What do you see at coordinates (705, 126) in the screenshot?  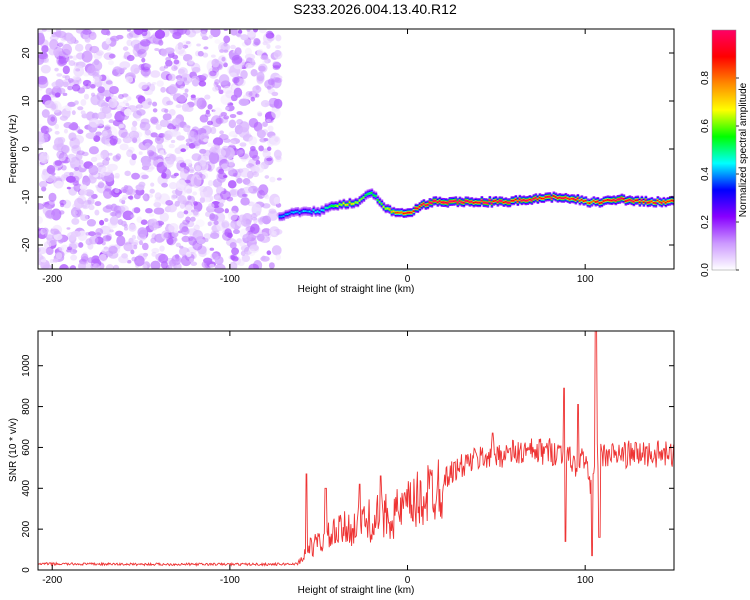 I see `colorbar-tick-label: 0.6` at bounding box center [705, 126].